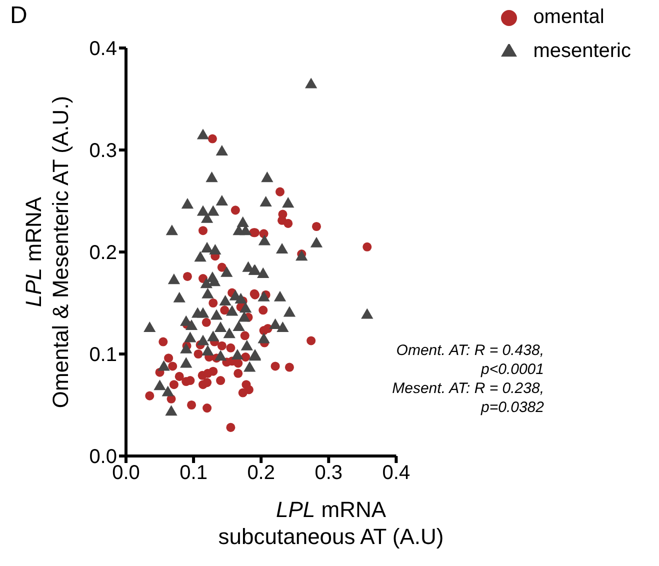 This screenshot has height=566, width=659. What do you see at coordinates (467, 398) in the screenshot?
I see `annotation: Mesent. AT: R = 0.238, p=0.0382` at bounding box center [467, 398].